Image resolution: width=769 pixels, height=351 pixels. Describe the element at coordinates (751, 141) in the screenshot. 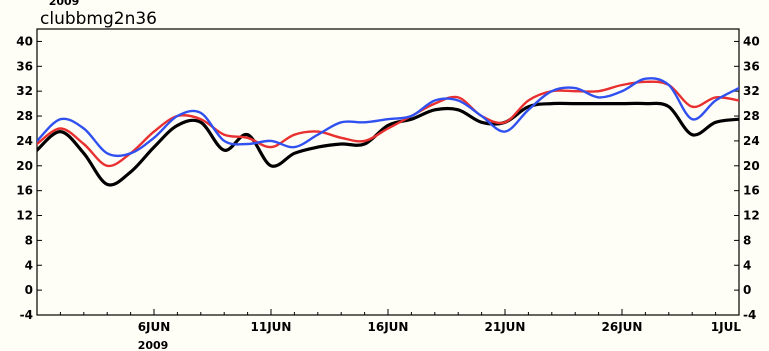

I see `y-tick-label-right: 24` at that location.